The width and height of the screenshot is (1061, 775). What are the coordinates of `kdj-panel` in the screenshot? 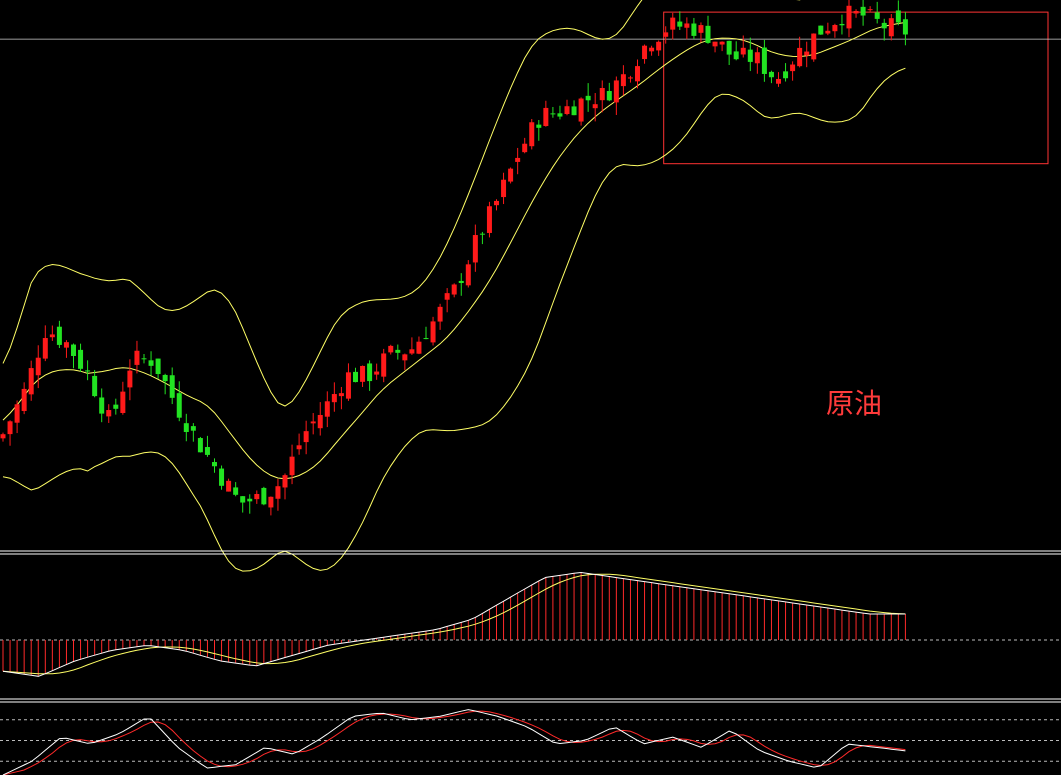 It's located at (530, 742).